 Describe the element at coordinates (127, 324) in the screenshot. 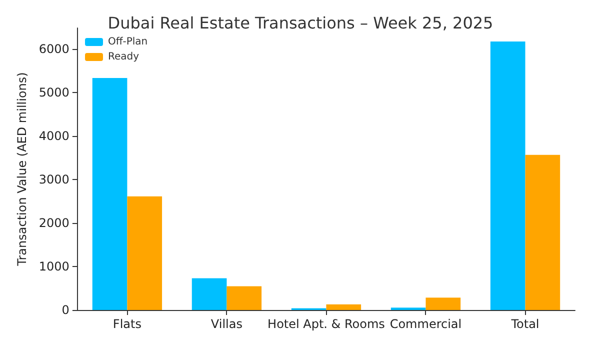

I see `x-tick-label: Flats` at that location.